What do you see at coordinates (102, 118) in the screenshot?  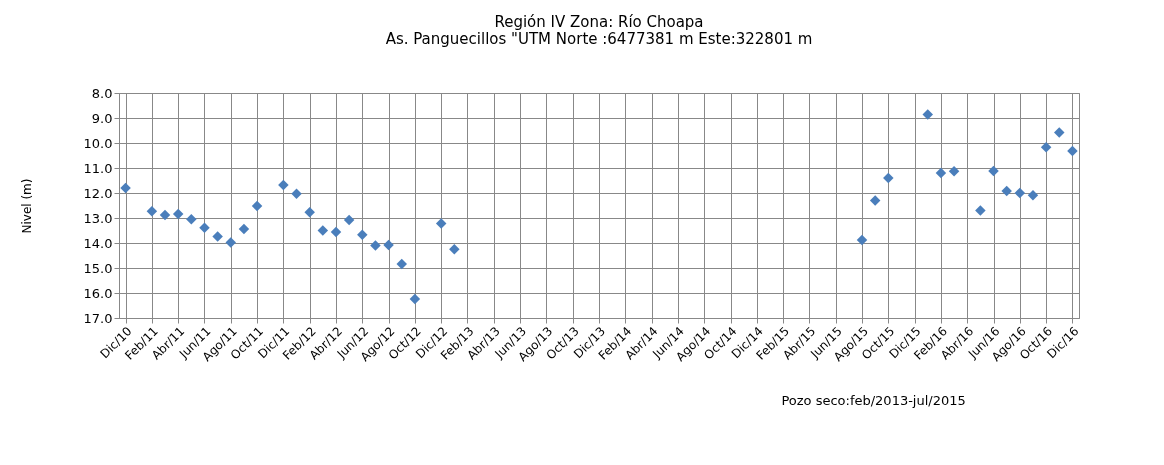 I see `y-tick-label: 9.0` at bounding box center [102, 118].